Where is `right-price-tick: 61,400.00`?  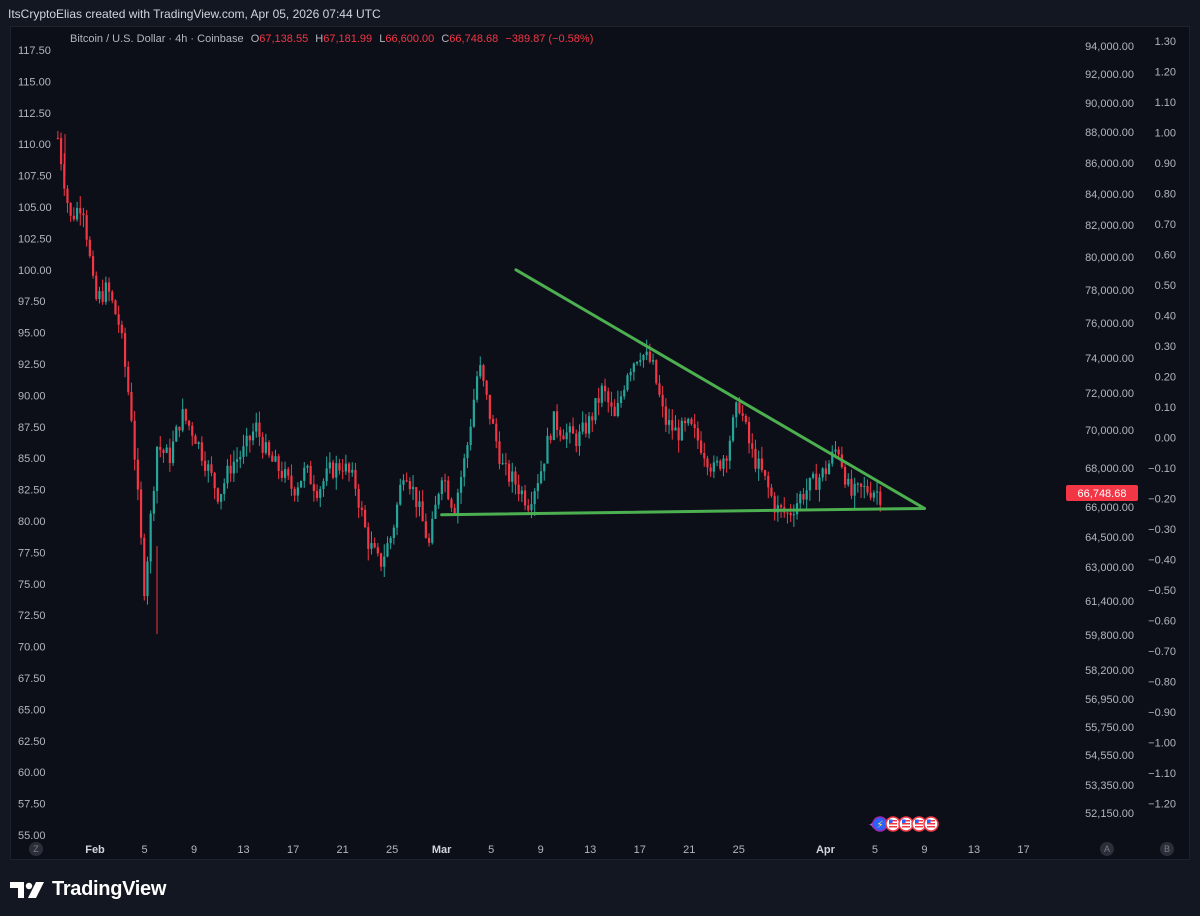
right-price-tick: 61,400.00 is located at coordinates (1109, 602).